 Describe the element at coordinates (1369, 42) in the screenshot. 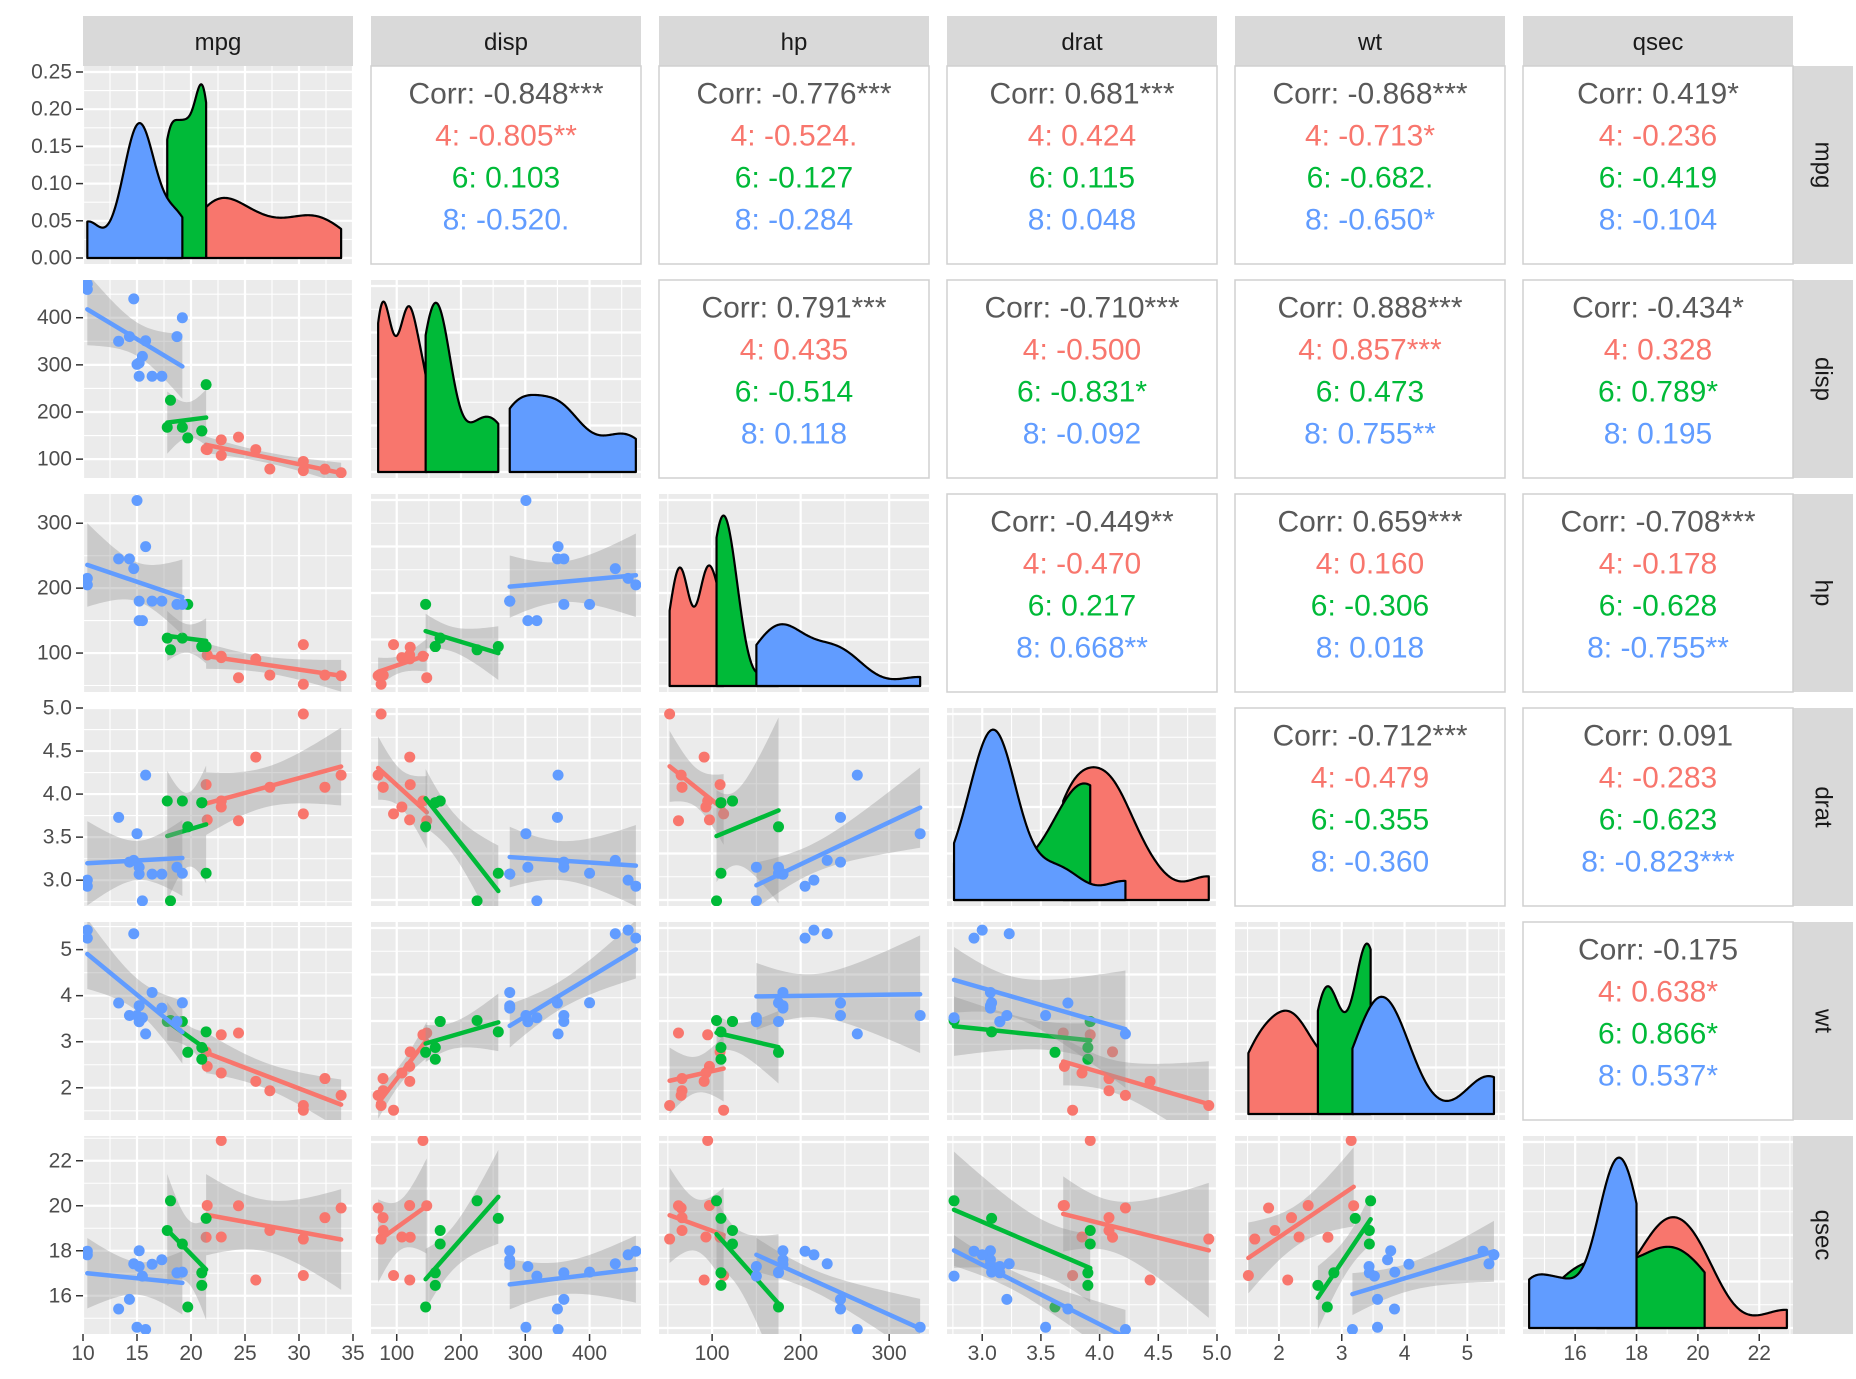

I see `strip-col-label-wt: wt` at that location.